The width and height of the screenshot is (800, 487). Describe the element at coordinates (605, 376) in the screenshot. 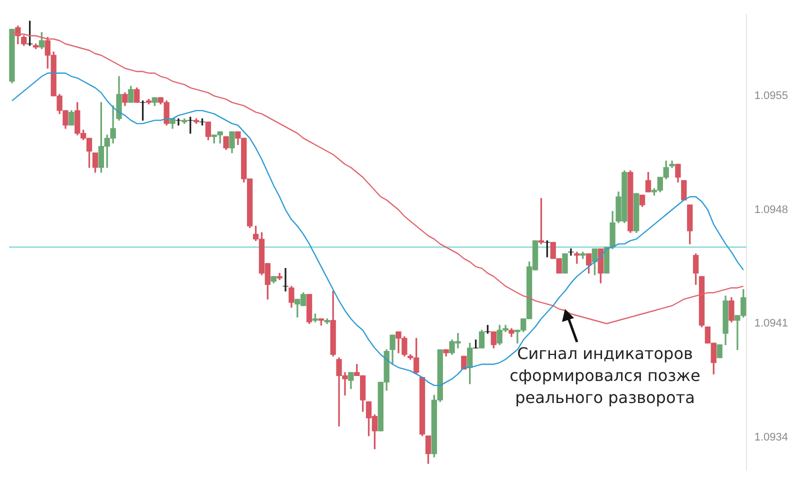

I see `annotation: Сигнал индикаторов сформировался позже реального разворота` at that location.